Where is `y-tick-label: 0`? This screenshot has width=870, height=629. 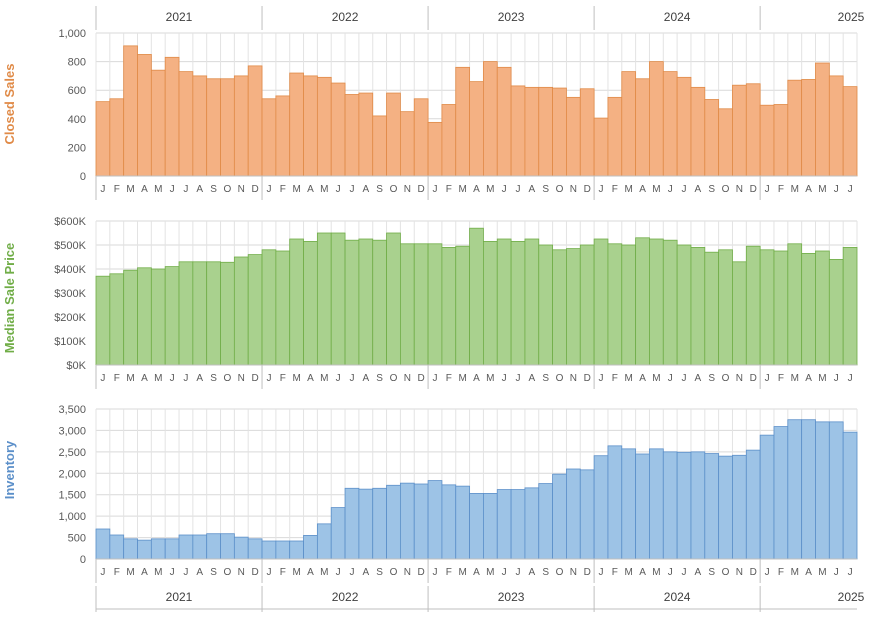 y-tick-label: 0 is located at coordinates (83, 177).